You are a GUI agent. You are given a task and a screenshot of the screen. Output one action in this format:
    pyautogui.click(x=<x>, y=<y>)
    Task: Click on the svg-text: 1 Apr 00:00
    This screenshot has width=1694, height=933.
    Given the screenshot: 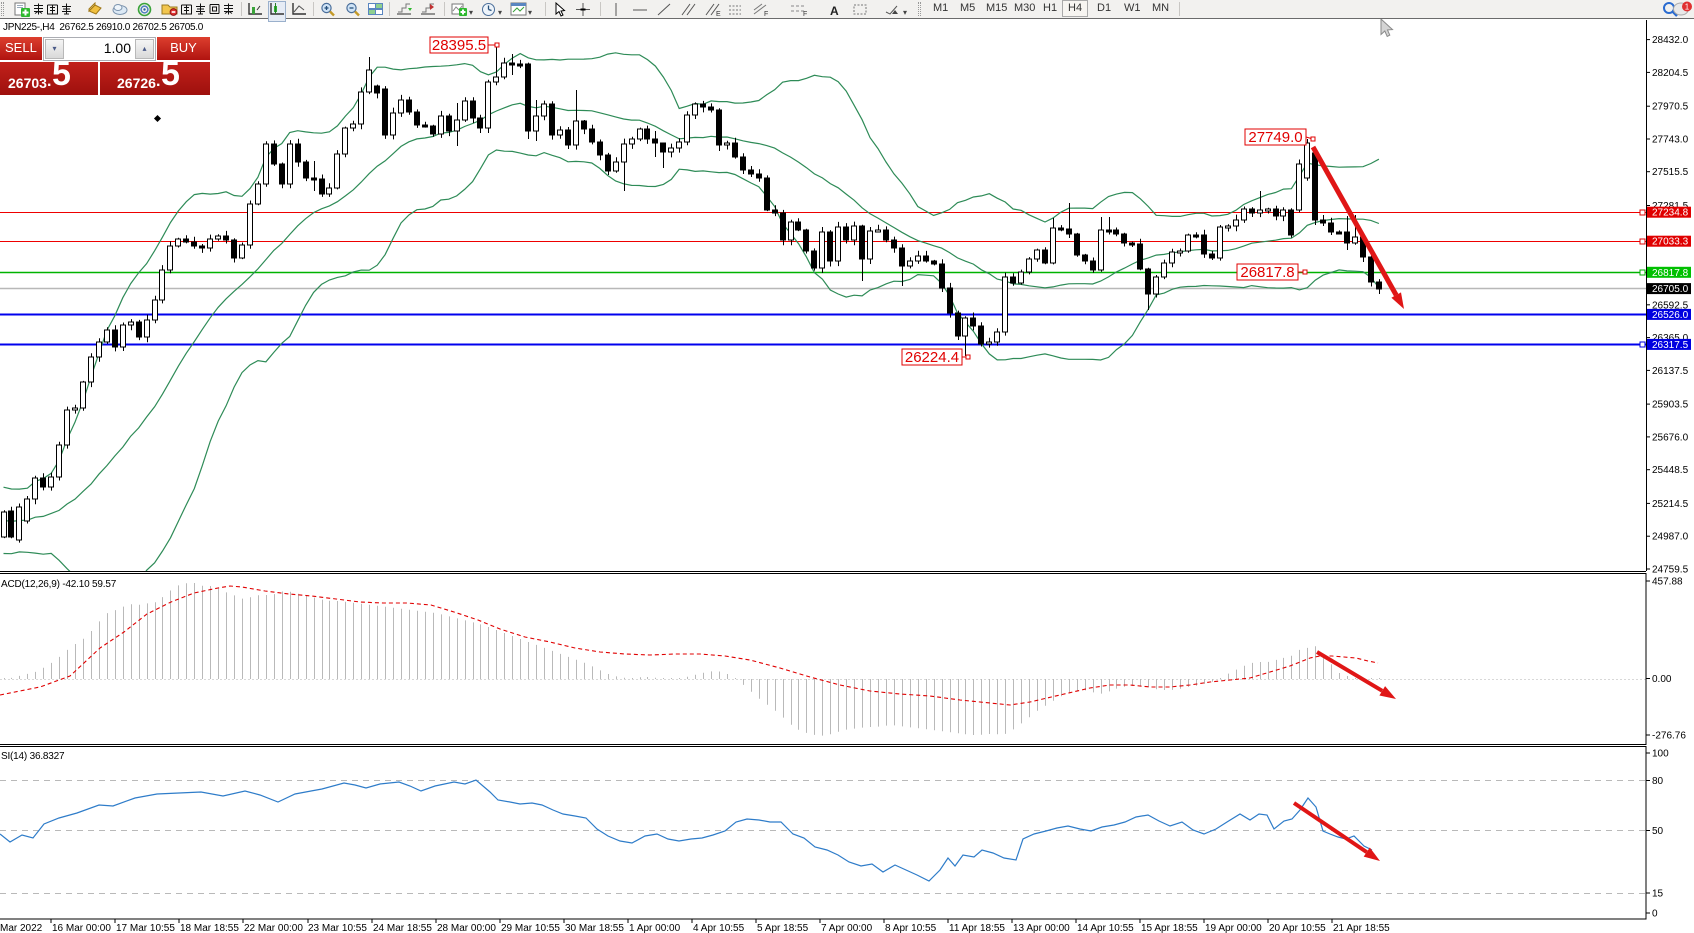 What is the action you would take?
    pyautogui.click(x=655, y=928)
    